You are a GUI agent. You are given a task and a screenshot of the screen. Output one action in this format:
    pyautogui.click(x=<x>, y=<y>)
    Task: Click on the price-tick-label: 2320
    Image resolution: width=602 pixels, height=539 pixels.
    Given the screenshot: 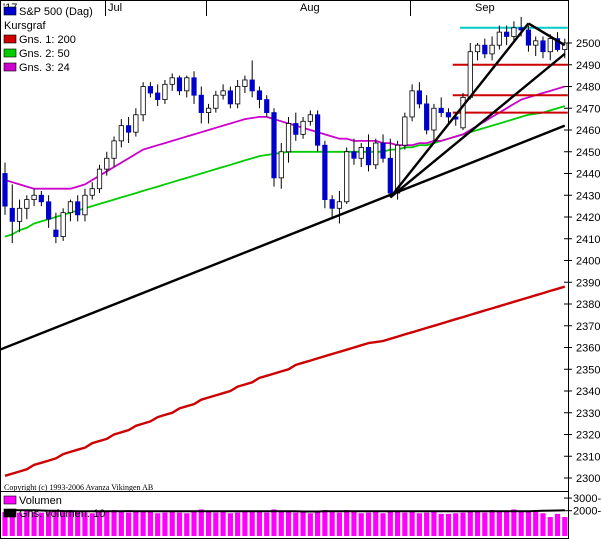 What is the action you would take?
    pyautogui.click(x=588, y=436)
    